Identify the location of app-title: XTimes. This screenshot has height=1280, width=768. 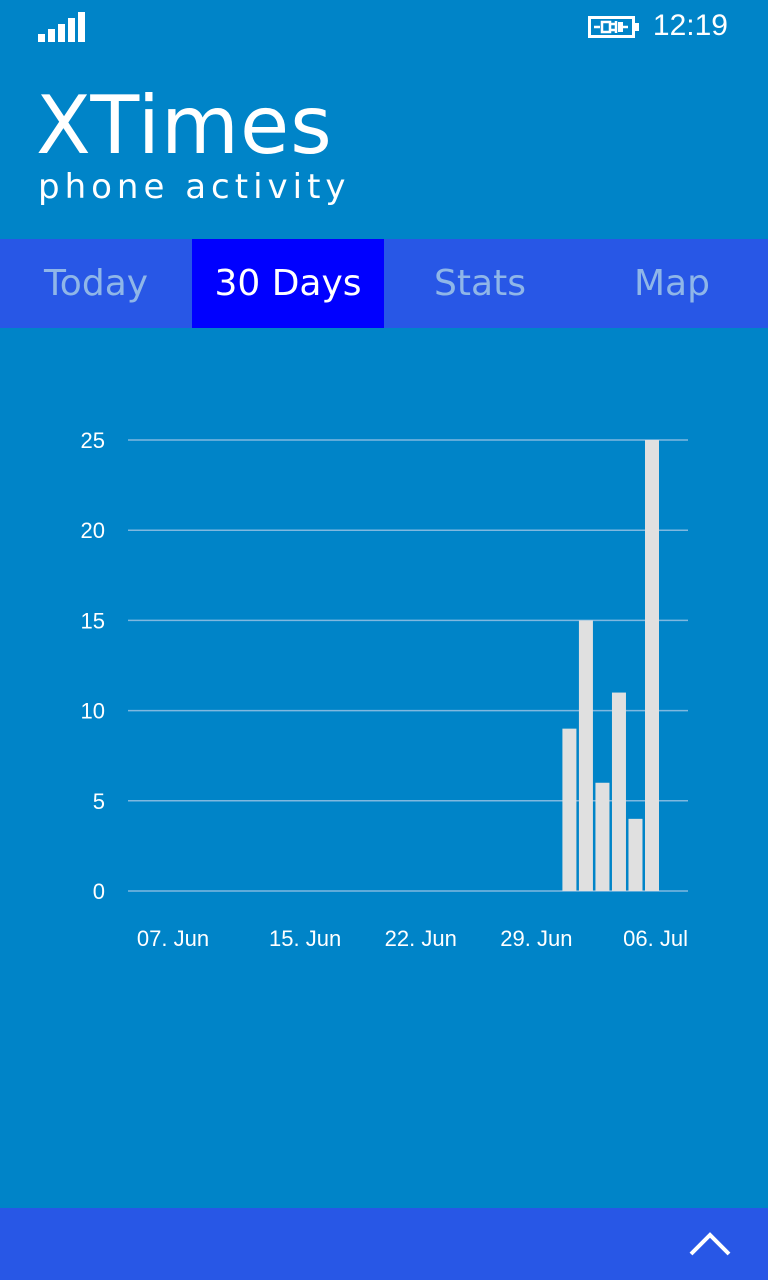
(184, 125).